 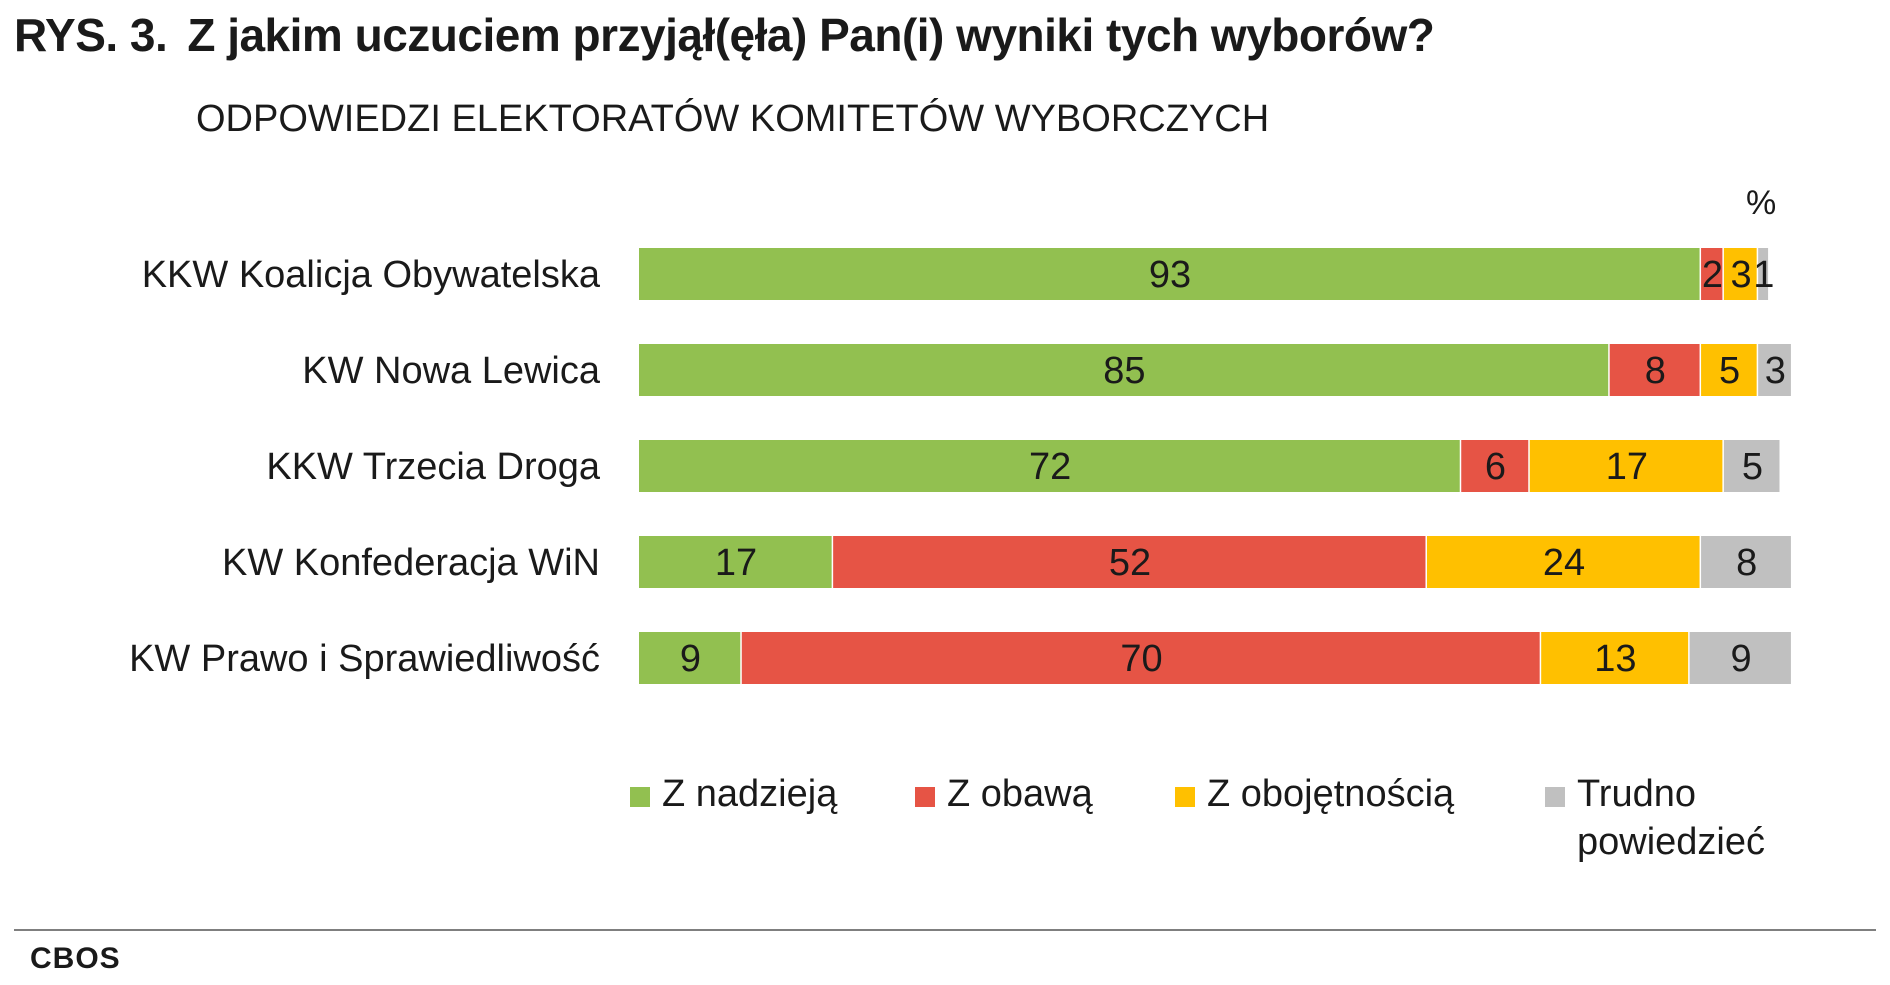 I want to click on legend-label: Z obojętnością, so click(x=1331, y=794).